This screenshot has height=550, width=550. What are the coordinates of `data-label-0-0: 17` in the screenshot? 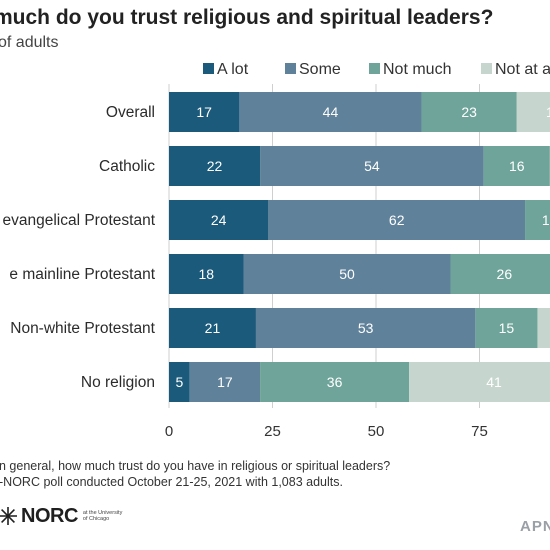 It's located at (204, 112).